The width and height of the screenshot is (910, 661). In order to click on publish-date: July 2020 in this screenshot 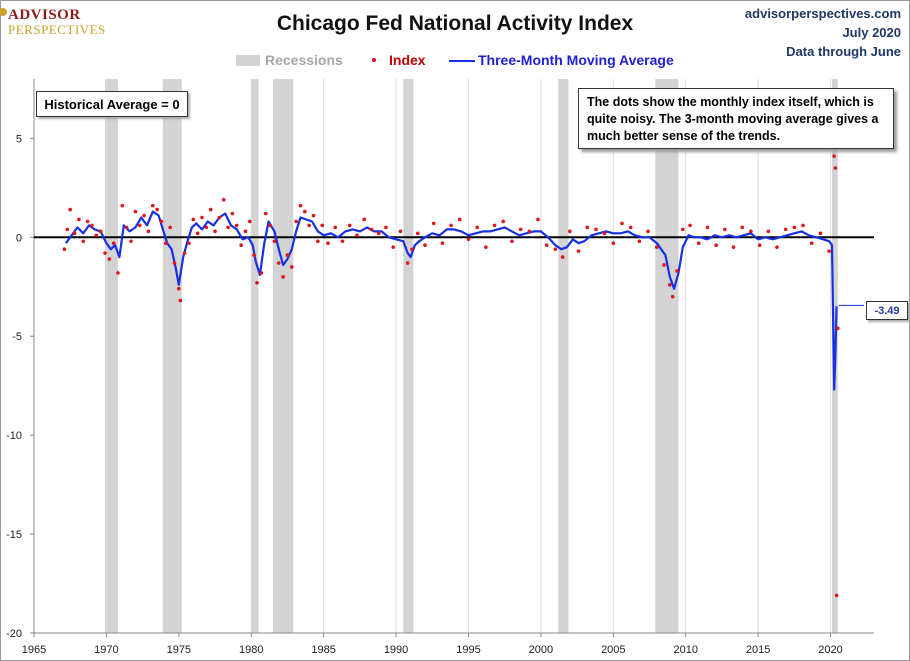, I will do `click(871, 32)`.